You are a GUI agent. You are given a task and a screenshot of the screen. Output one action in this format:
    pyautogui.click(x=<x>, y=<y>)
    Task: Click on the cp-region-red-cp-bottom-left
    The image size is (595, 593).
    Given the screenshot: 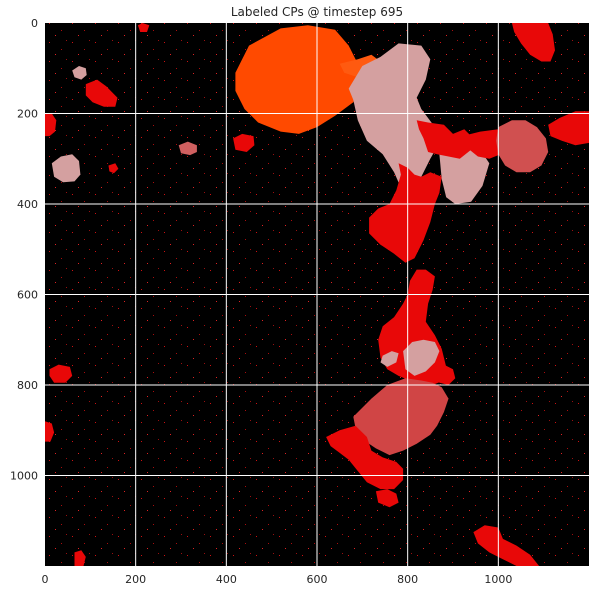 What is the action you would take?
    pyautogui.click(x=80, y=558)
    